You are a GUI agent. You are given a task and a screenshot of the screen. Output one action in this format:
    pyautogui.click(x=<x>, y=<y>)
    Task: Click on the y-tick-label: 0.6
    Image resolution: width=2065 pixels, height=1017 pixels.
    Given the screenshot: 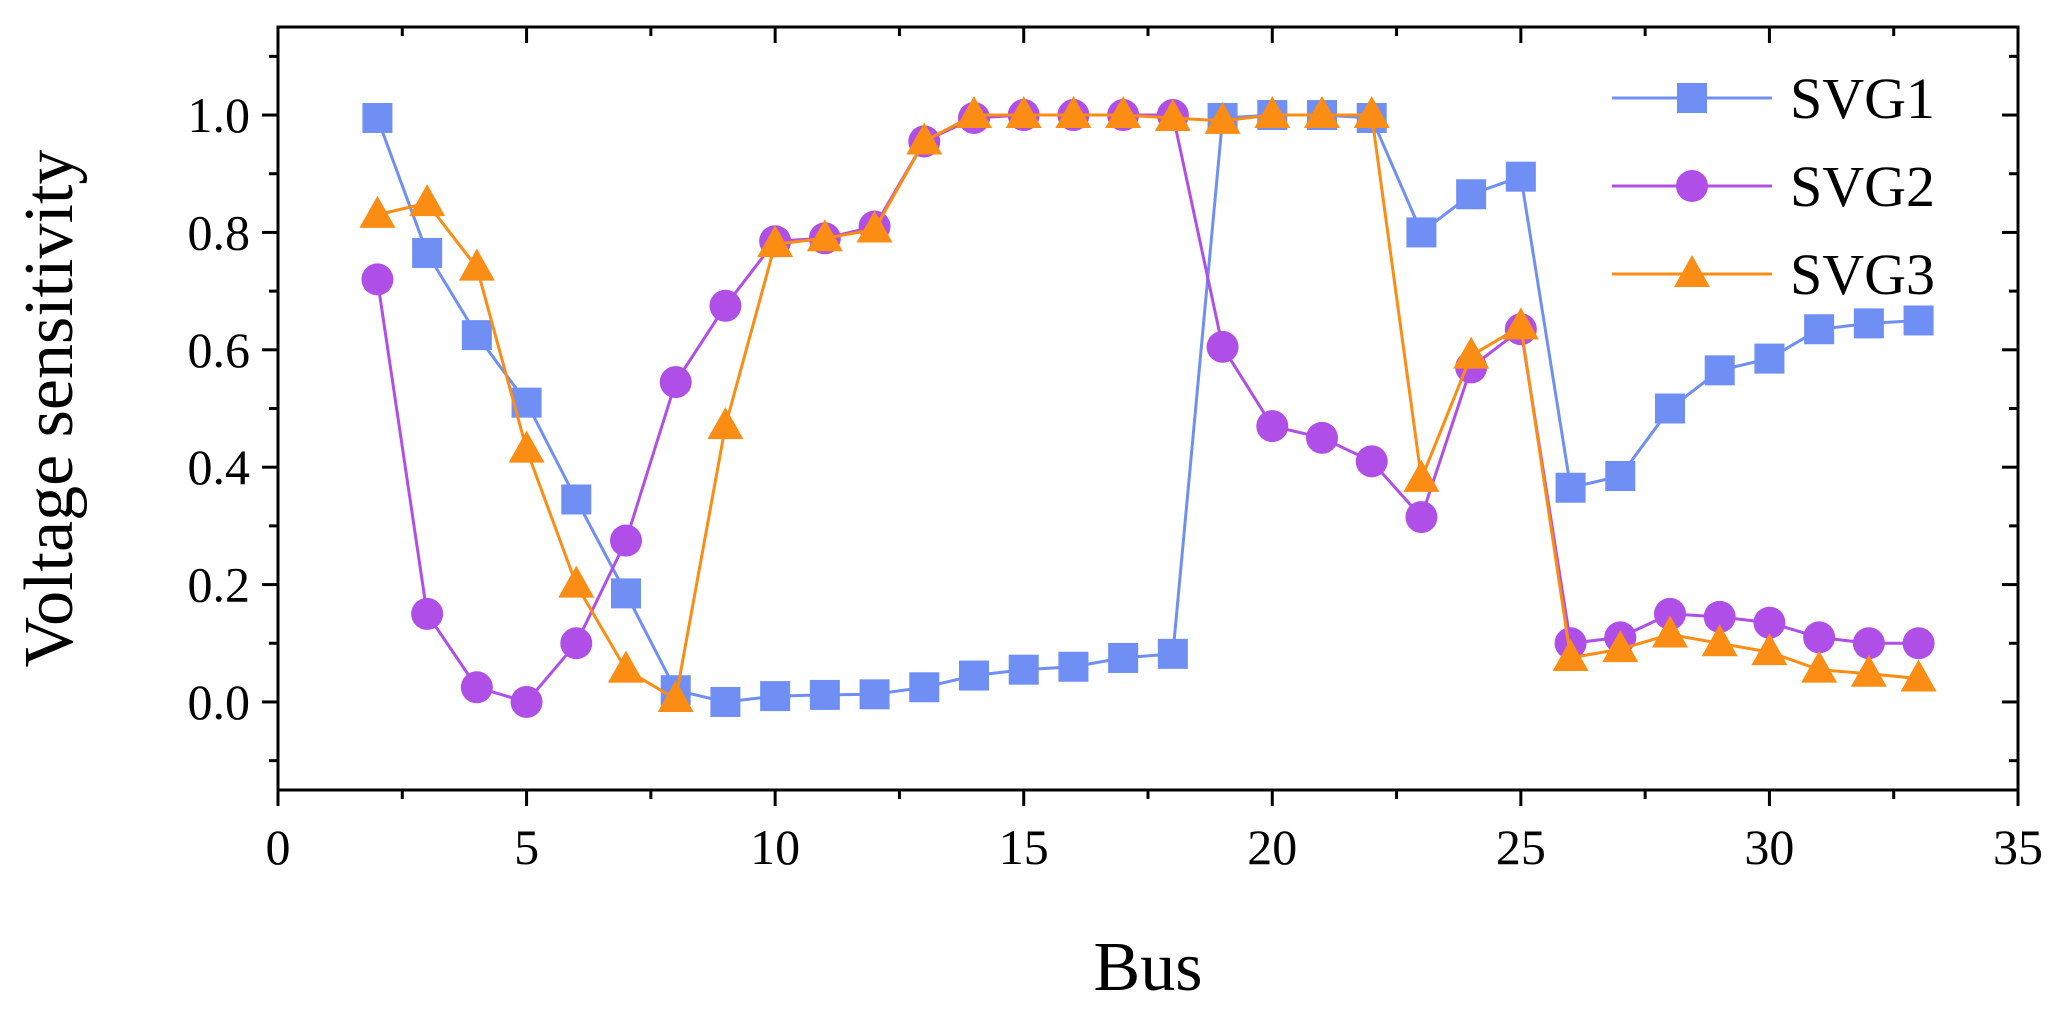 What is the action you would take?
    pyautogui.click(x=219, y=350)
    